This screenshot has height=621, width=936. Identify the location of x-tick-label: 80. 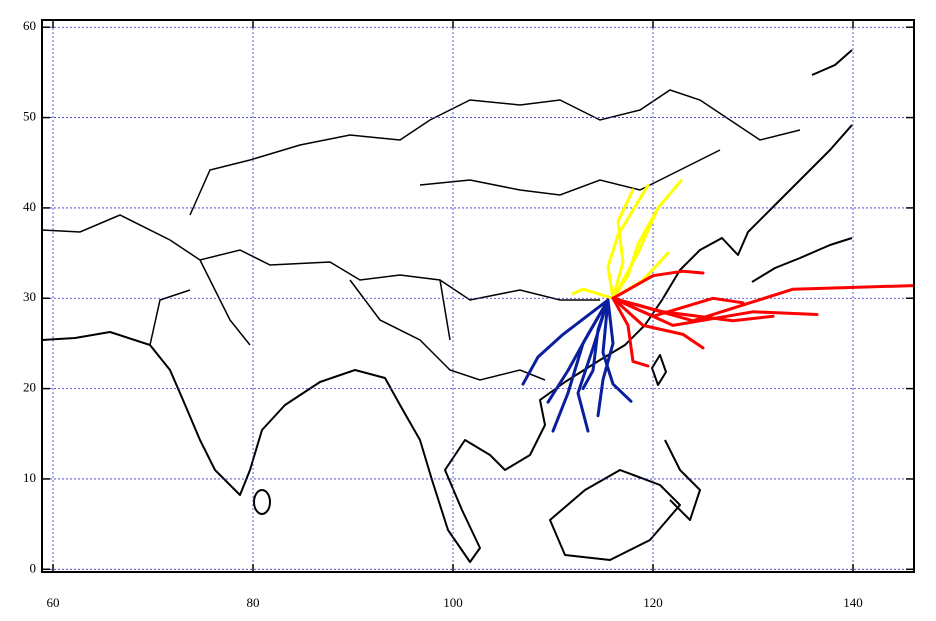
(253, 602).